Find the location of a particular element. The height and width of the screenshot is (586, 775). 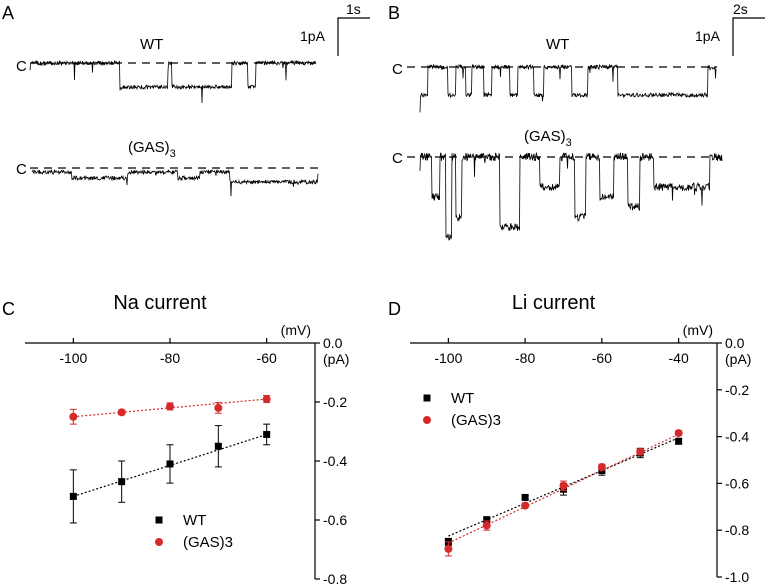

panel-c-letter: C is located at coordinates (8, 309).